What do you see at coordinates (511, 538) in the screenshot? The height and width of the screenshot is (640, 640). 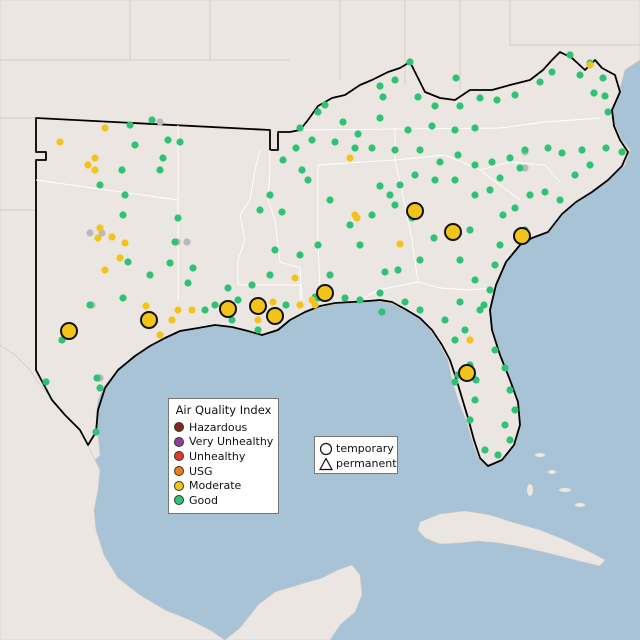 I see `cuba-land` at bounding box center [511, 538].